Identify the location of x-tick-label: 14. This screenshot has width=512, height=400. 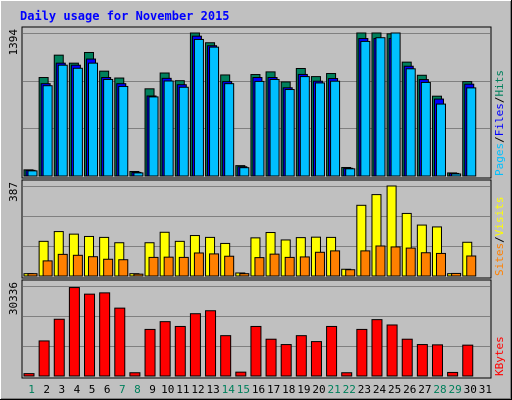
(229, 389).